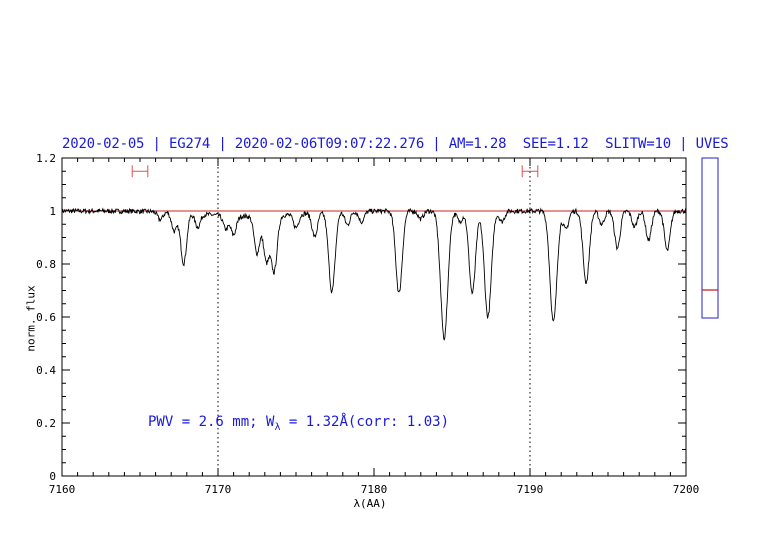  I want to click on pwv-subscript: λ, so click(277, 427).